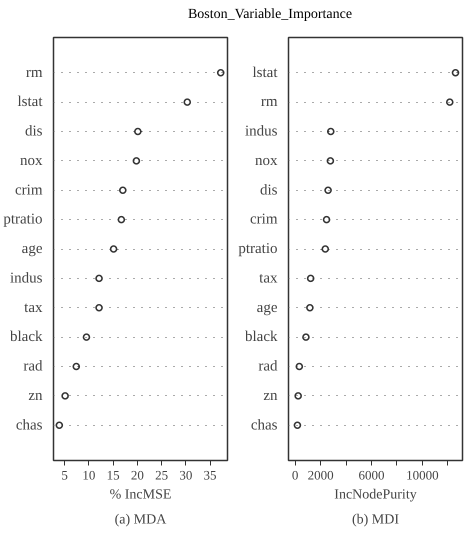 The height and width of the screenshot is (556, 474). Describe the element at coordinates (141, 520) in the screenshot. I see `text: (a) MDA` at that location.